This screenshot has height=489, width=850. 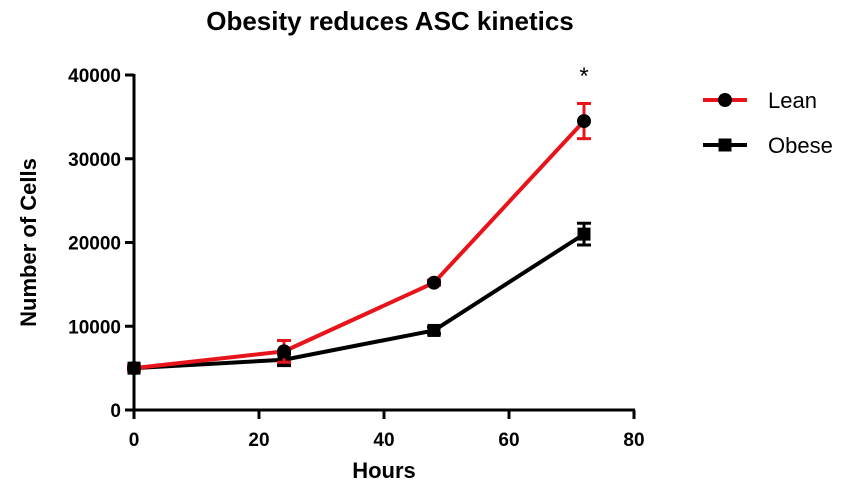 I want to click on x-axis-label: Hours, so click(x=384, y=470).